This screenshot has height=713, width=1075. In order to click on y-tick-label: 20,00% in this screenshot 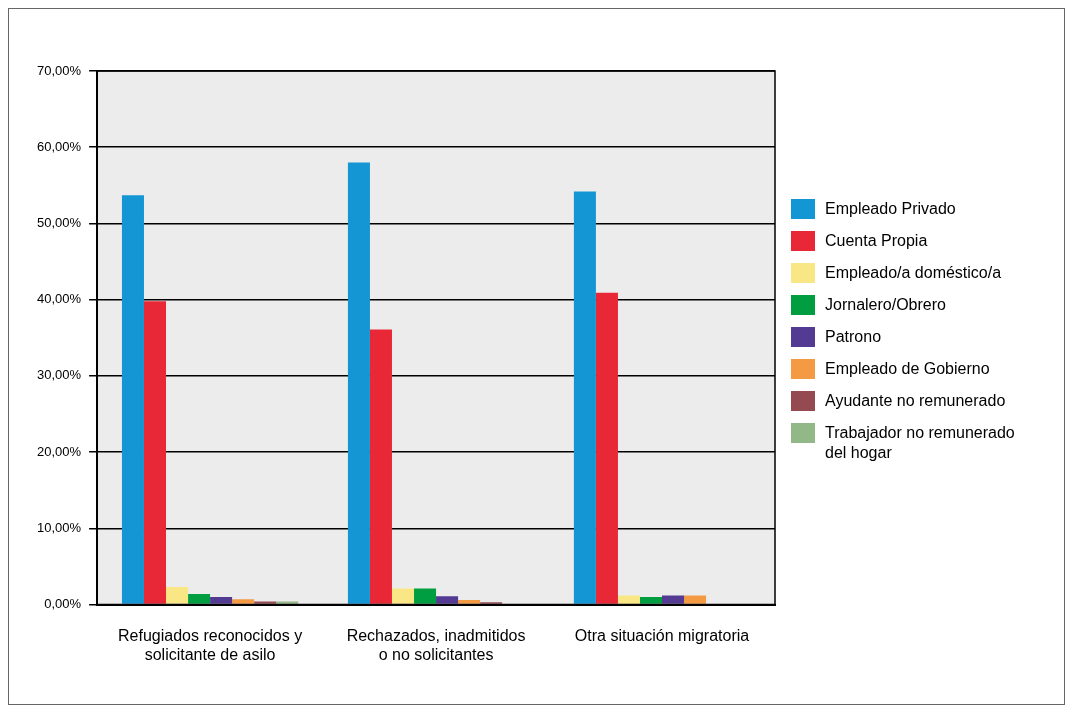, I will do `click(59, 451)`.